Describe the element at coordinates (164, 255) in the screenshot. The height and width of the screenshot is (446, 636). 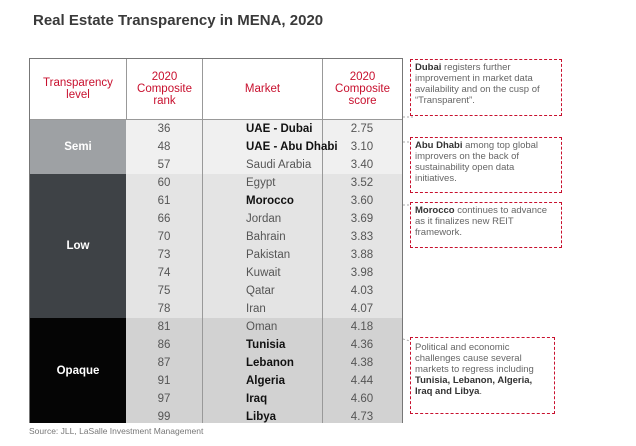
I see `rank-cell: 73` at that location.